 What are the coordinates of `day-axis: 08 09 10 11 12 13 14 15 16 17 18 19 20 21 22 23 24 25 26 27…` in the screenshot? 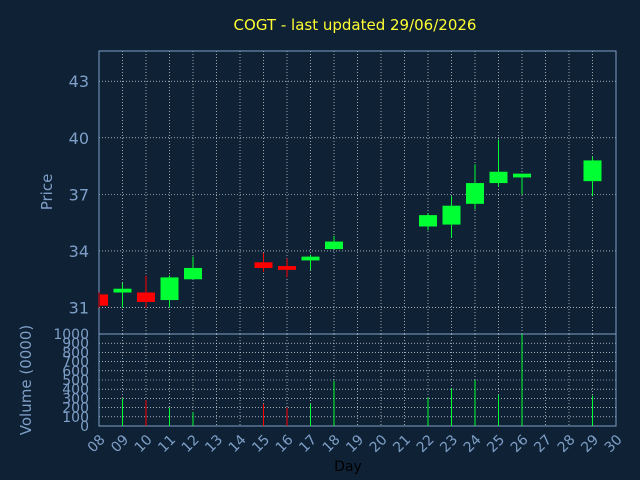 It's located at (355, 444).